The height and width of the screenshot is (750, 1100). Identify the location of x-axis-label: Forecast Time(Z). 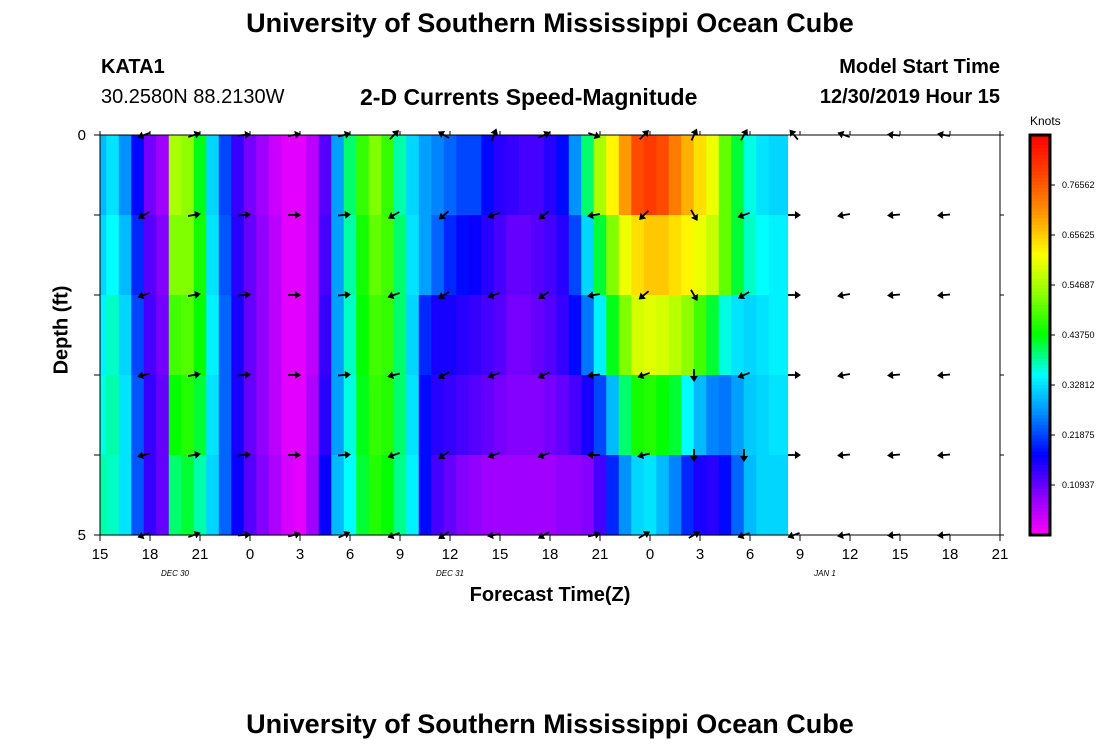
(550, 595).